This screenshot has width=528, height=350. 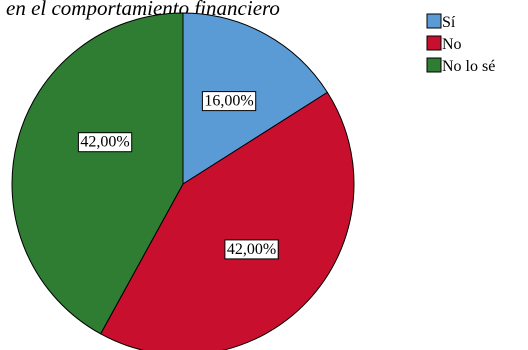 What do you see at coordinates (434, 65) in the screenshot?
I see `legend-swatch-no-lo-se` at bounding box center [434, 65].